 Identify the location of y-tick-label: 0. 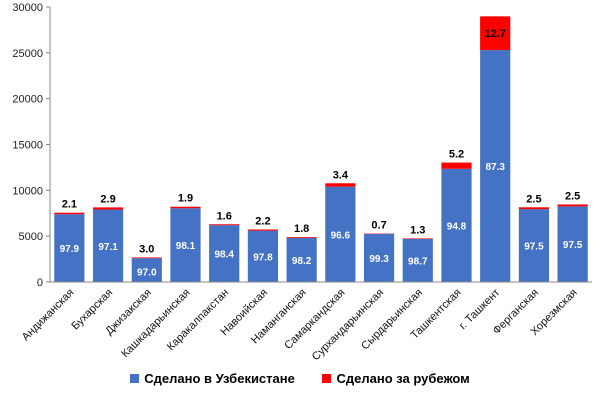
(40, 283).